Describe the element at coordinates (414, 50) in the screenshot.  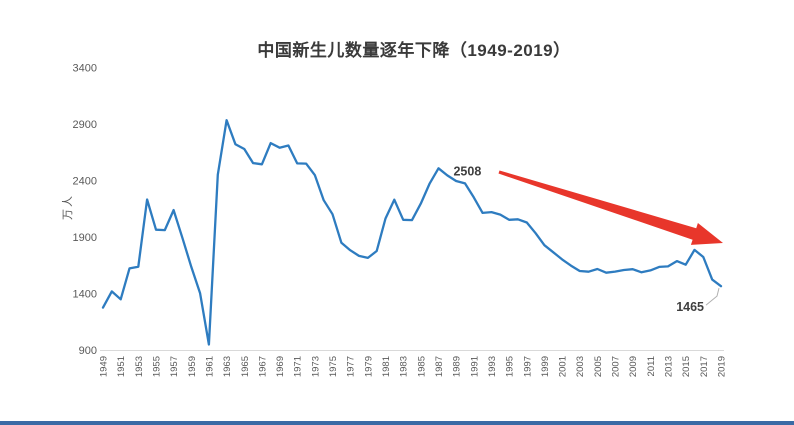
I see `chart-title: 中国新生儿数量逐年下降（1949-2019）` at that location.